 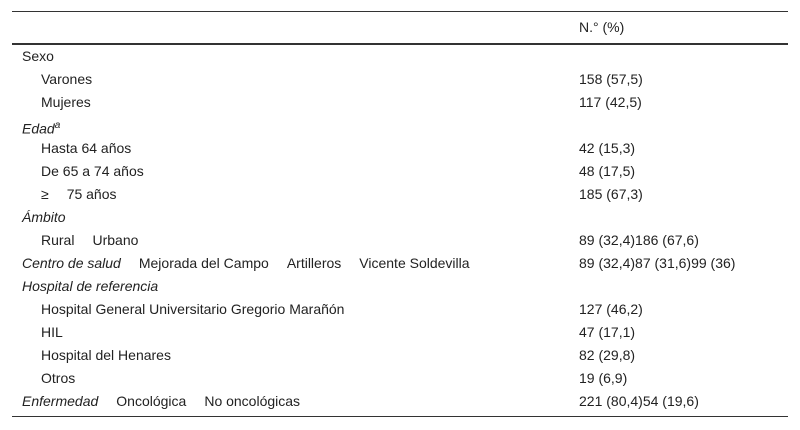 What do you see at coordinates (400, 332) in the screenshot?
I see `row: HIL 47 (17,1)` at bounding box center [400, 332].